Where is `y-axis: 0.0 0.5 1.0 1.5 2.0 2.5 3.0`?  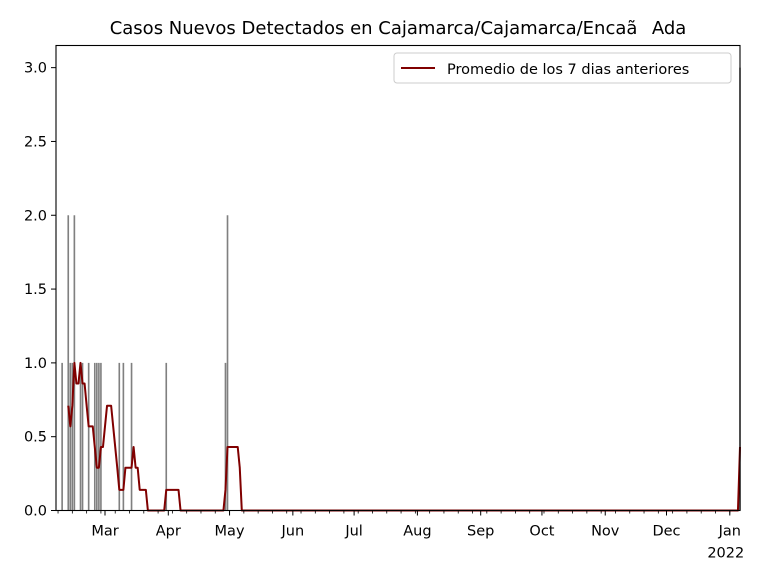 y-axis: 0.0 0.5 1.0 1.5 2.0 2.5 3.0 is located at coordinates (40, 290).